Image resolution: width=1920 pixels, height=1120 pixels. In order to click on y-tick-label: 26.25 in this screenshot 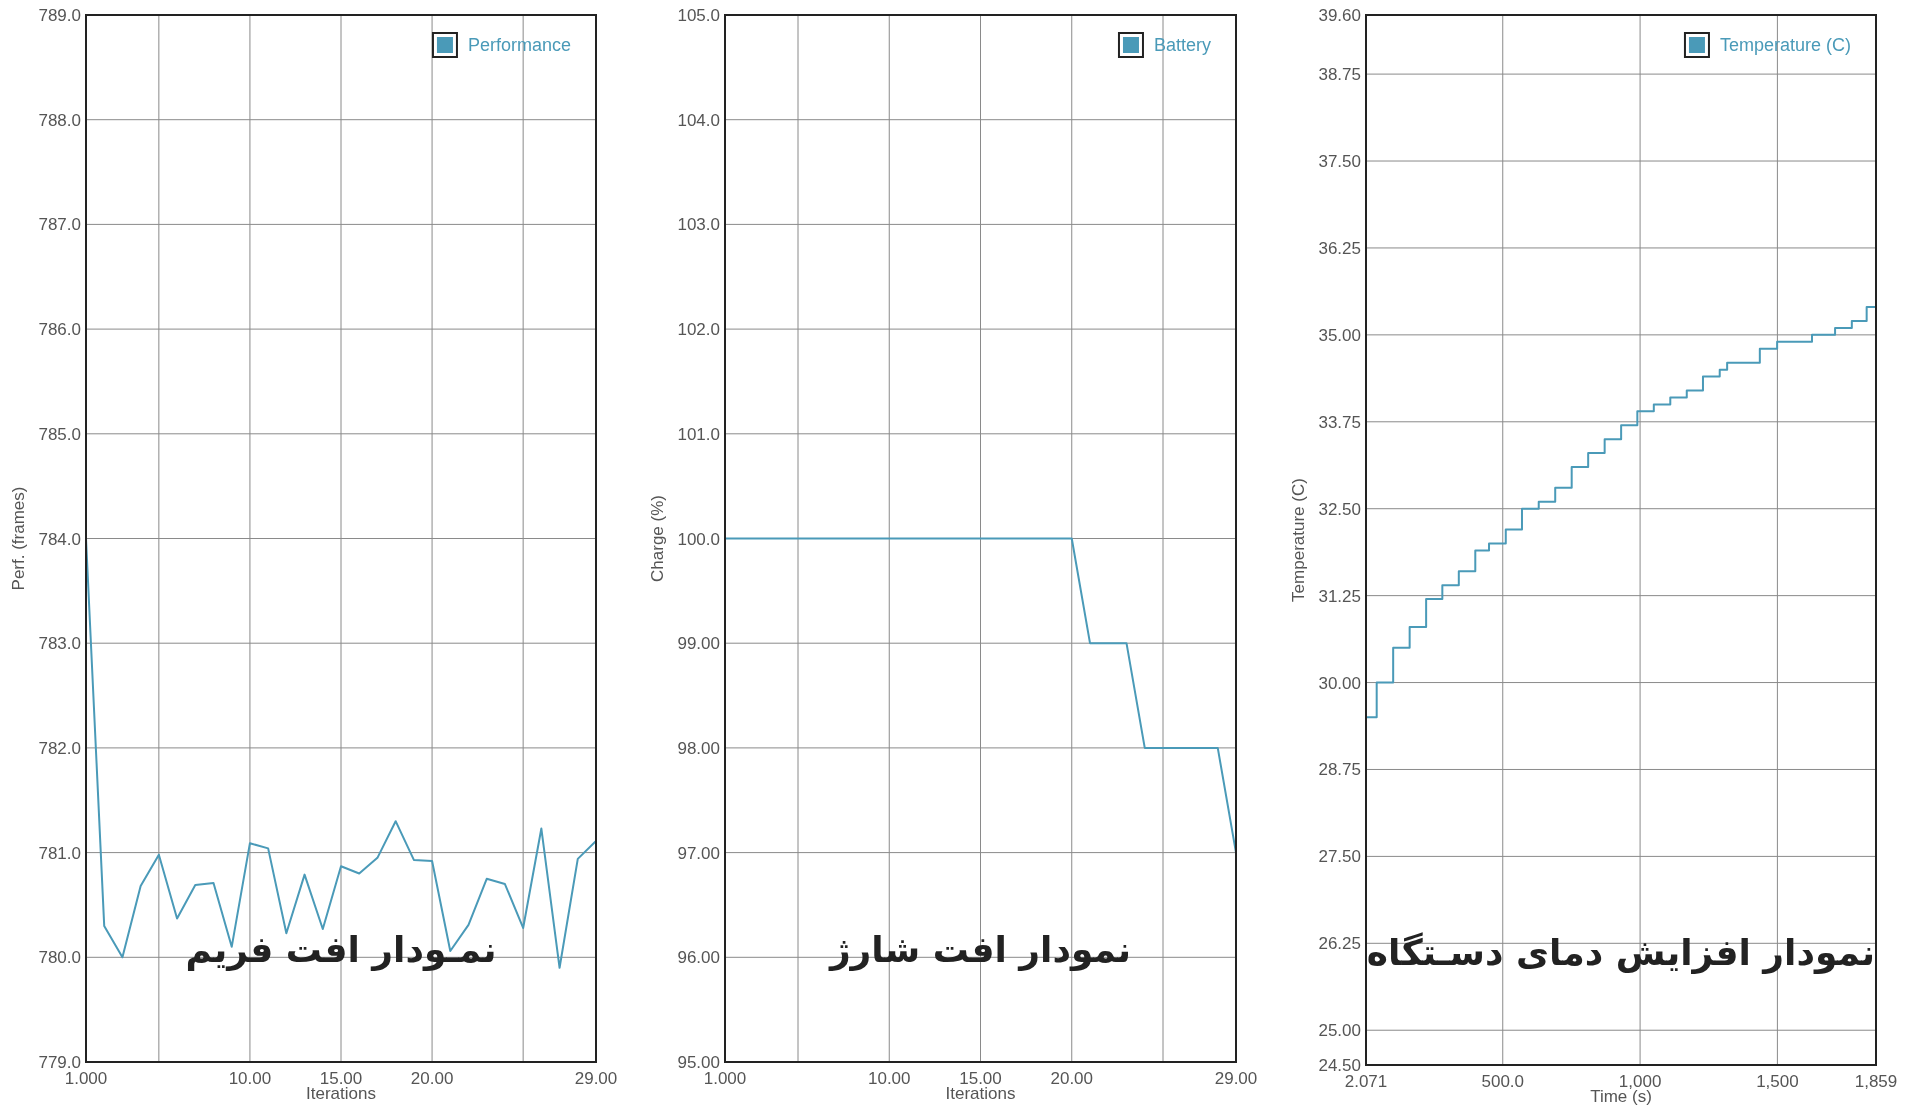, I will do `click(1339, 944)`.